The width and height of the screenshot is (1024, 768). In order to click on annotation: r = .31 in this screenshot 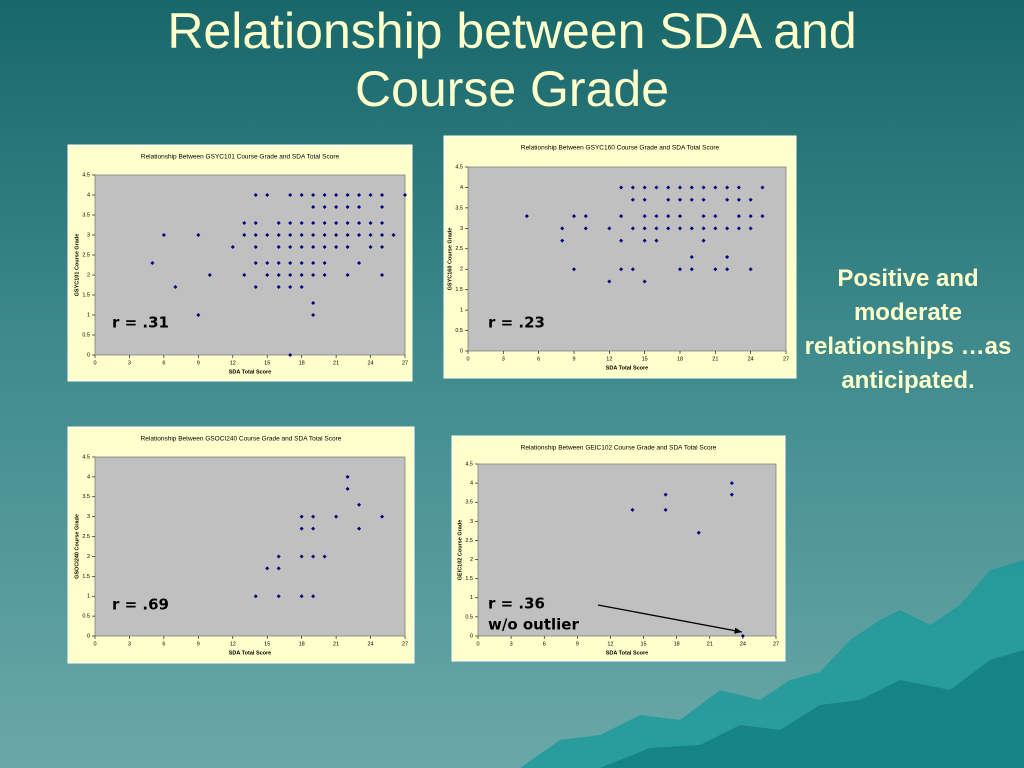, I will do `click(140, 323)`.